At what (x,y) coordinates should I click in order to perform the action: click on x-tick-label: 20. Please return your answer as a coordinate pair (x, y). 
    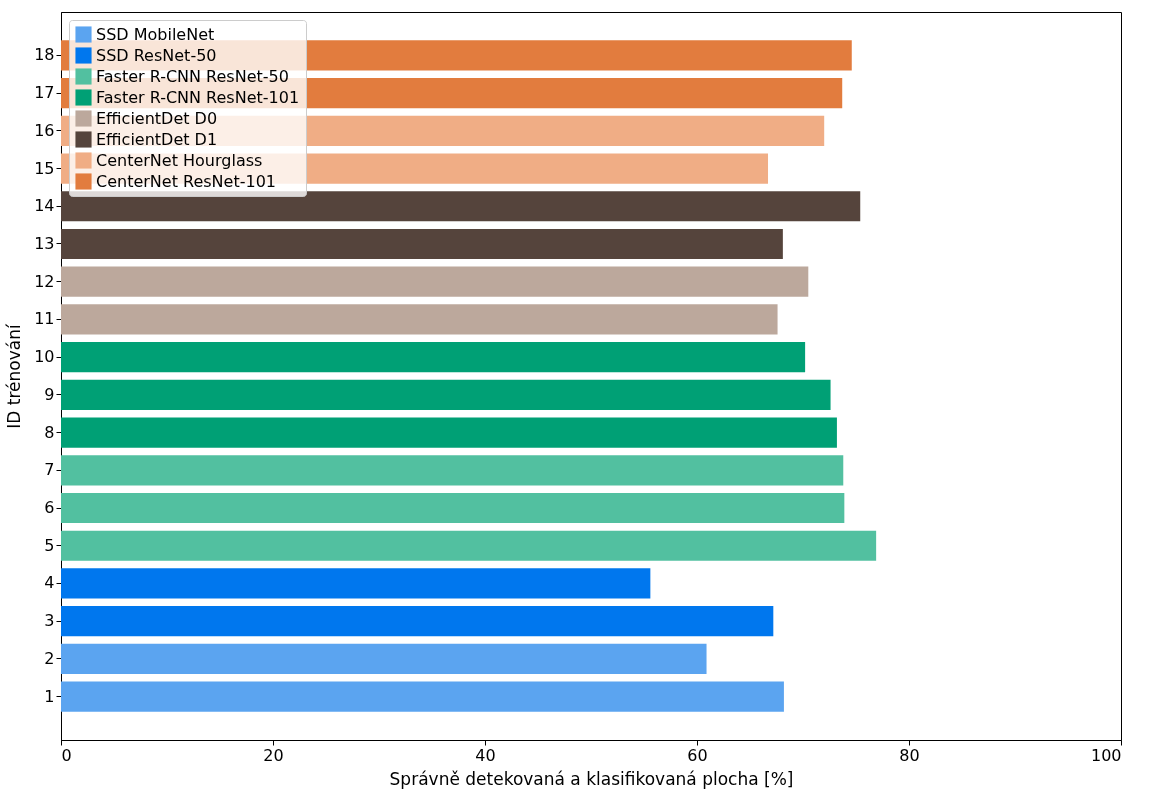
    Looking at the image, I should click on (273, 755).